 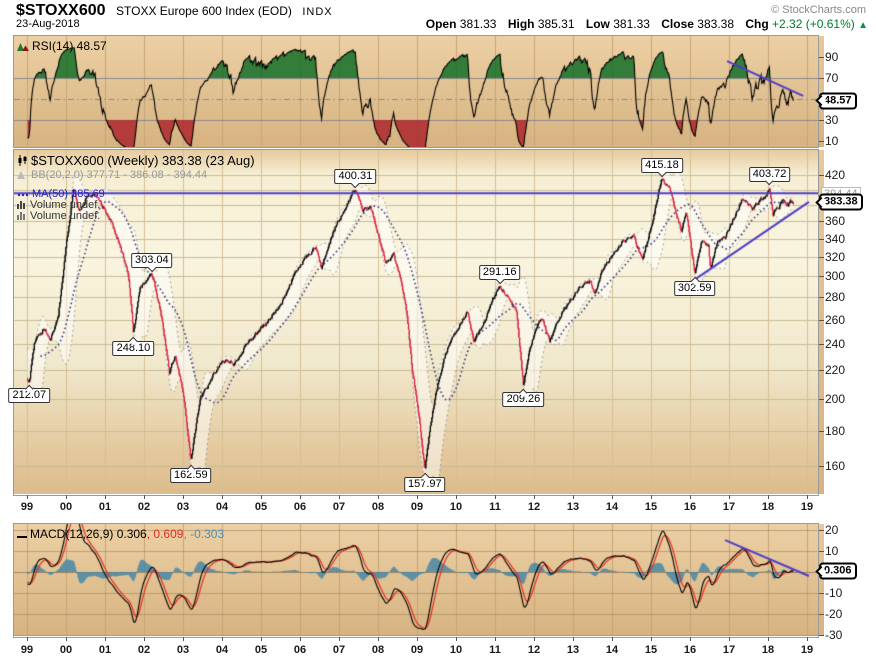 What do you see at coordinates (261, 650) in the screenshot?
I see `x-axis-label: 05` at bounding box center [261, 650].